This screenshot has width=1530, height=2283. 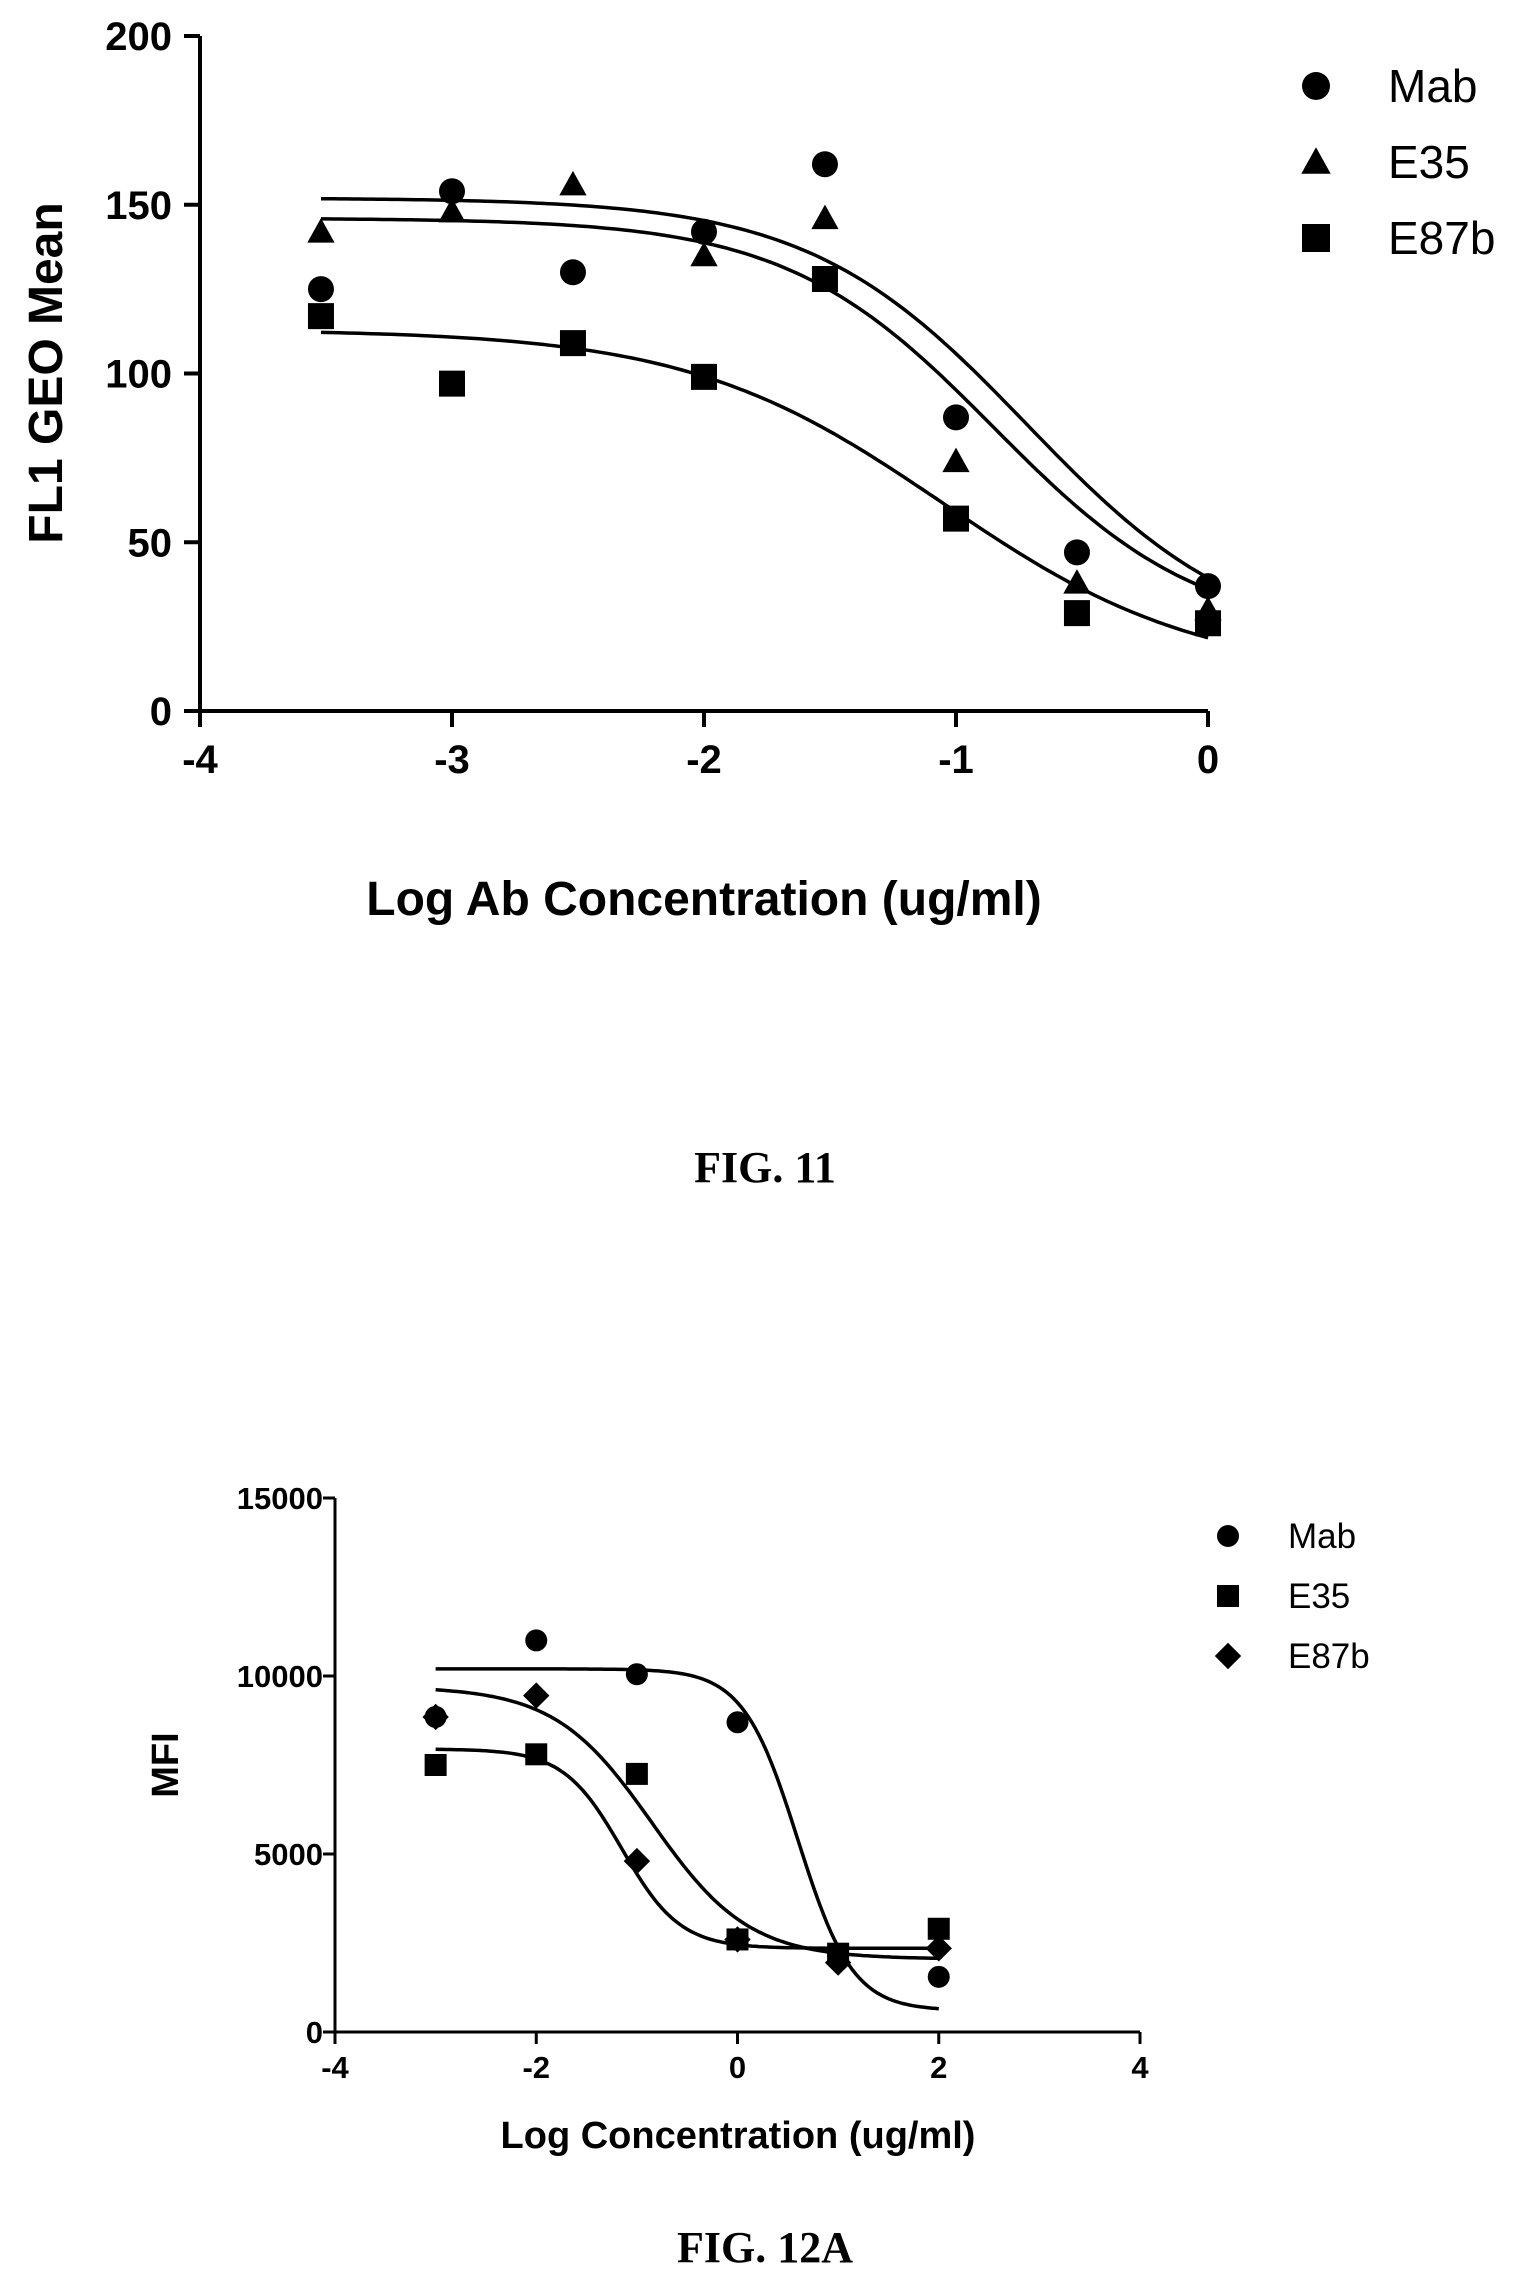 I want to click on fig12a-x-tick-label: -2, so click(x=536, y=2067).